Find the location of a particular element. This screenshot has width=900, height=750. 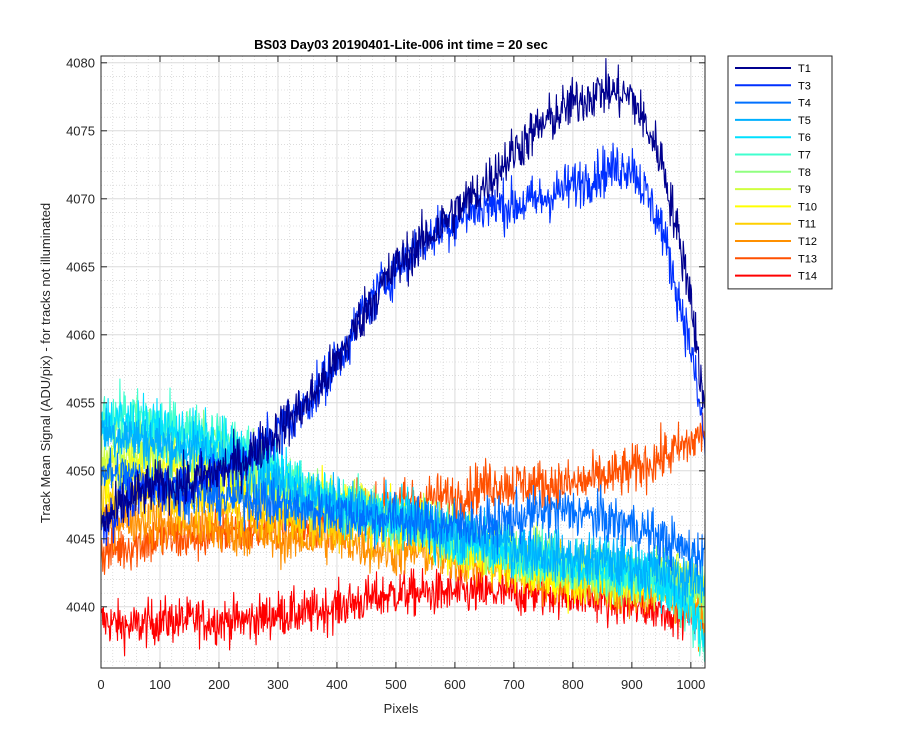

legend-label-T6: T6 is located at coordinates (804, 138).